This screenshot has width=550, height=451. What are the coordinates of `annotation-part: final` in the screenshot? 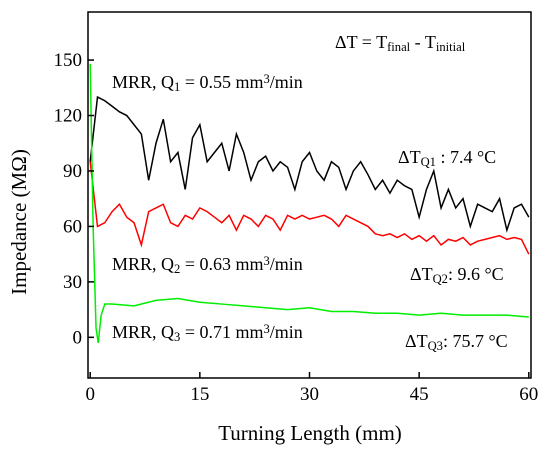 It's located at (399, 47).